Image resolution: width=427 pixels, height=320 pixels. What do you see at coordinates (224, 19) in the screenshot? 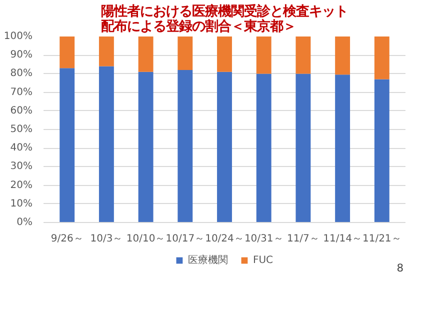
I see `chart-title: 陽性者における医療機関受診と検査キット配布による登録の割合＜東京都＞` at bounding box center [224, 19].